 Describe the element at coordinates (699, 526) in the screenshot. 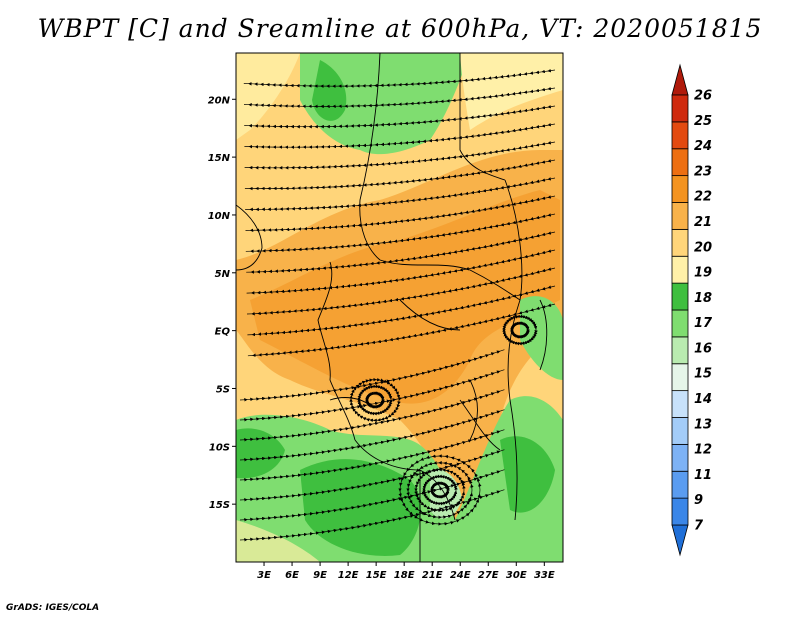

I see `colorbar-label: 7` at that location.